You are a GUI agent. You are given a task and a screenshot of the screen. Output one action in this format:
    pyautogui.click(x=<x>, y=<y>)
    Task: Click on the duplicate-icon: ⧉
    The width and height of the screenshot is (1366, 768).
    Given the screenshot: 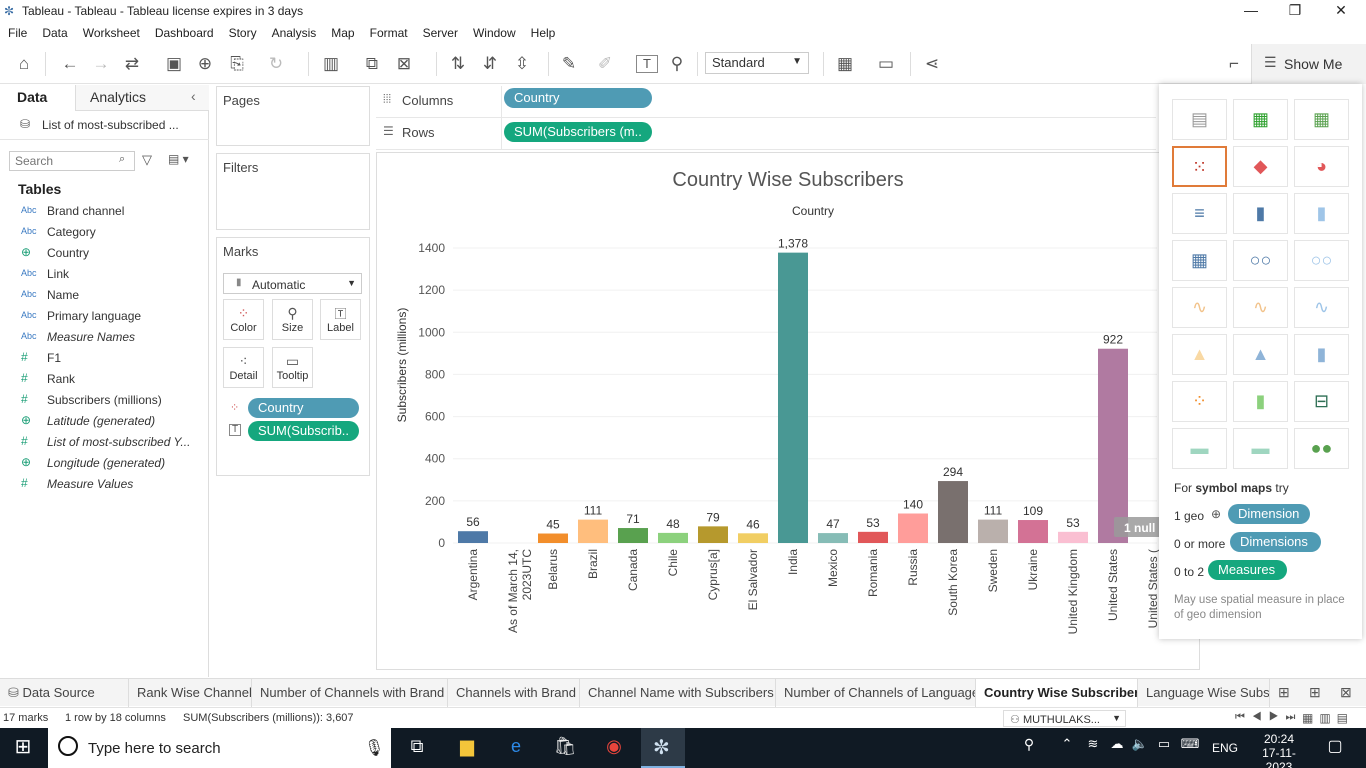 What is the action you would take?
    pyautogui.click(x=372, y=63)
    